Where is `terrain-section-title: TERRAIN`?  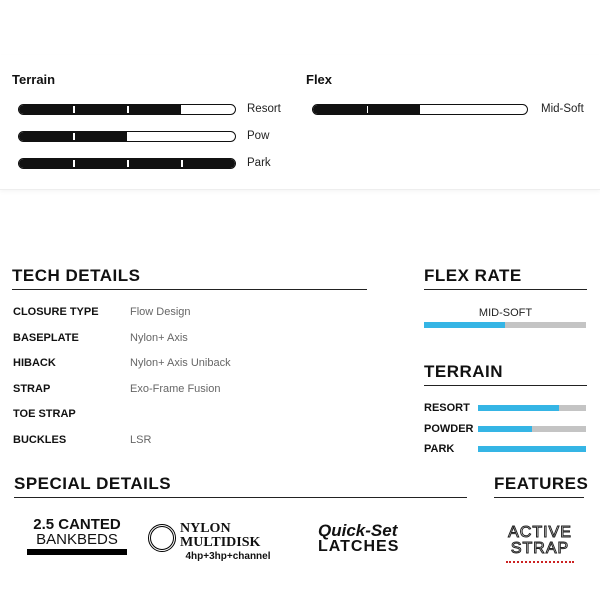
terrain-section-title: TERRAIN is located at coordinates (505, 374).